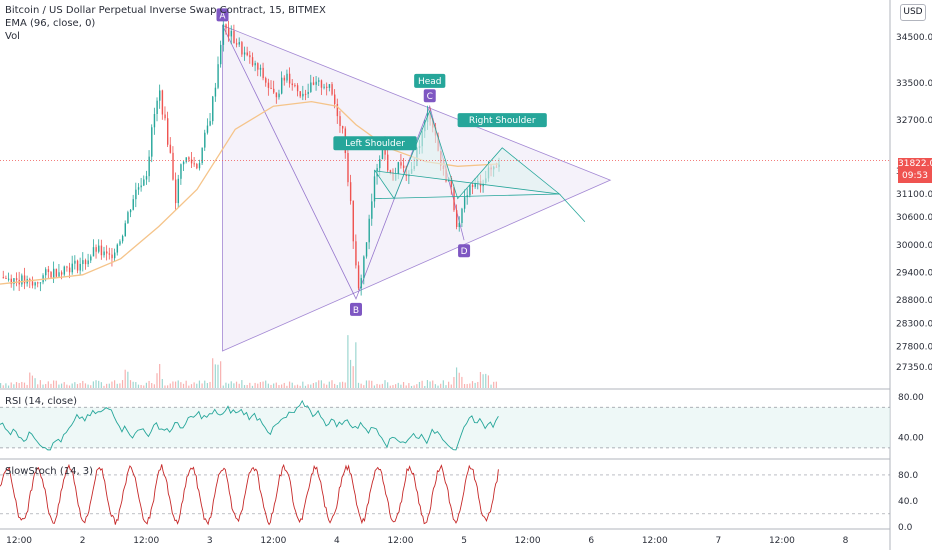 This screenshot has height=550, width=932. I want to click on ema-legend: EMA (96, close, 0), so click(50, 23).